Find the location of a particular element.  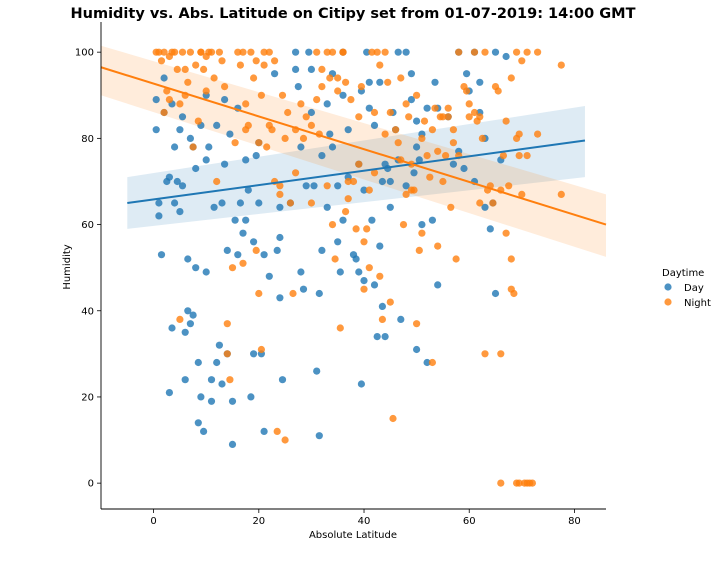

y-tick-label: 20 is located at coordinates (87, 397).